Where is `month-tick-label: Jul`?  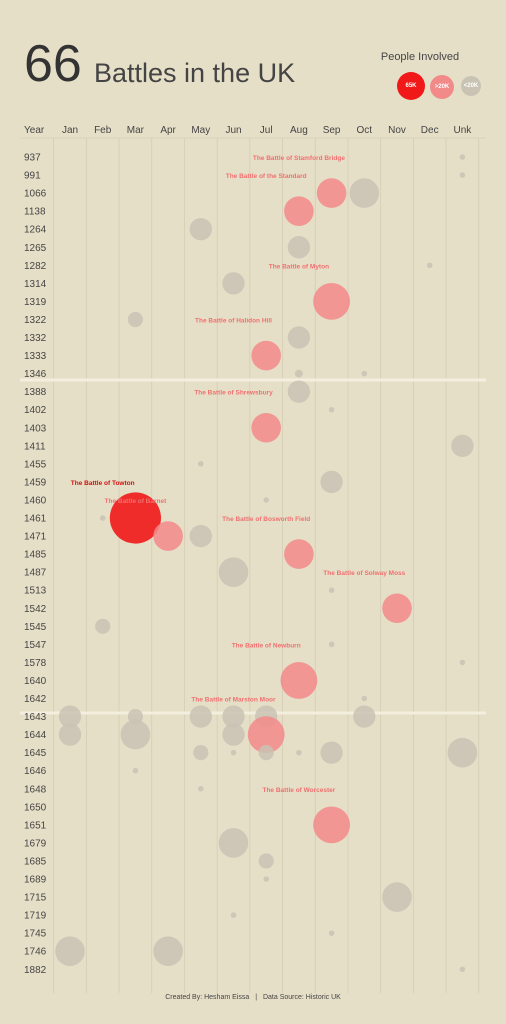
month-tick-label: Jul is located at coordinates (266, 130).